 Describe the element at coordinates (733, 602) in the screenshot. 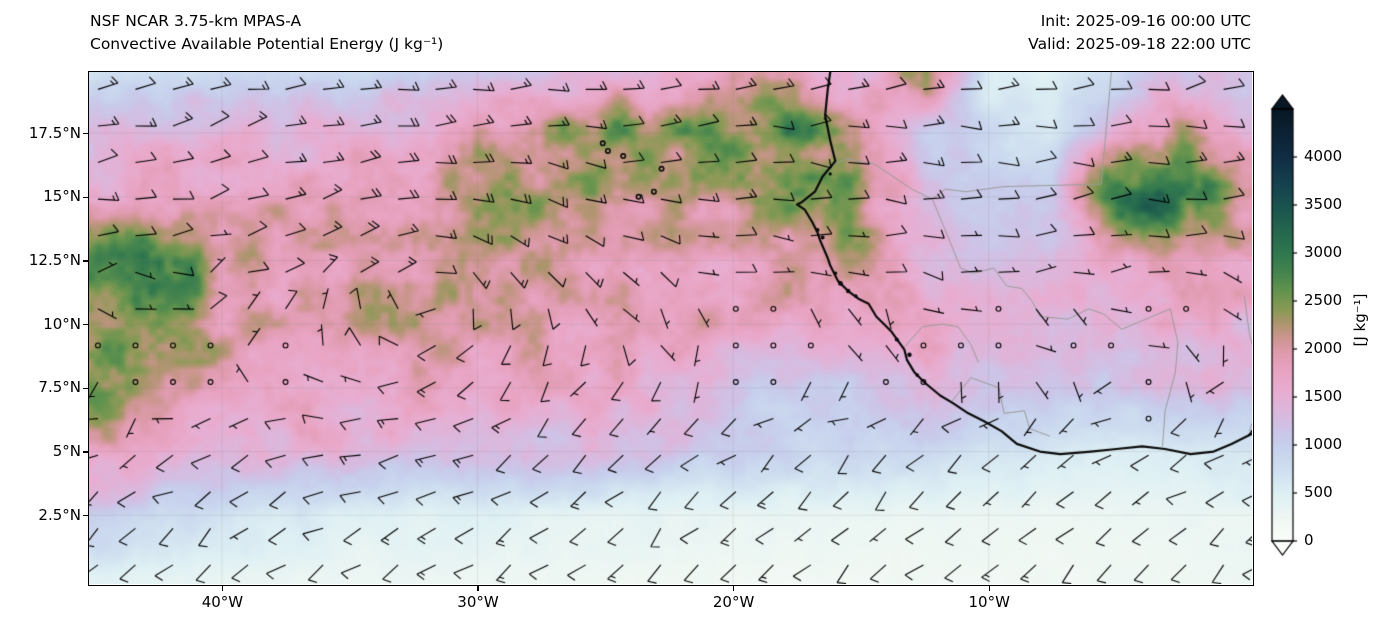

I see `x-tick-label: 20°W` at that location.